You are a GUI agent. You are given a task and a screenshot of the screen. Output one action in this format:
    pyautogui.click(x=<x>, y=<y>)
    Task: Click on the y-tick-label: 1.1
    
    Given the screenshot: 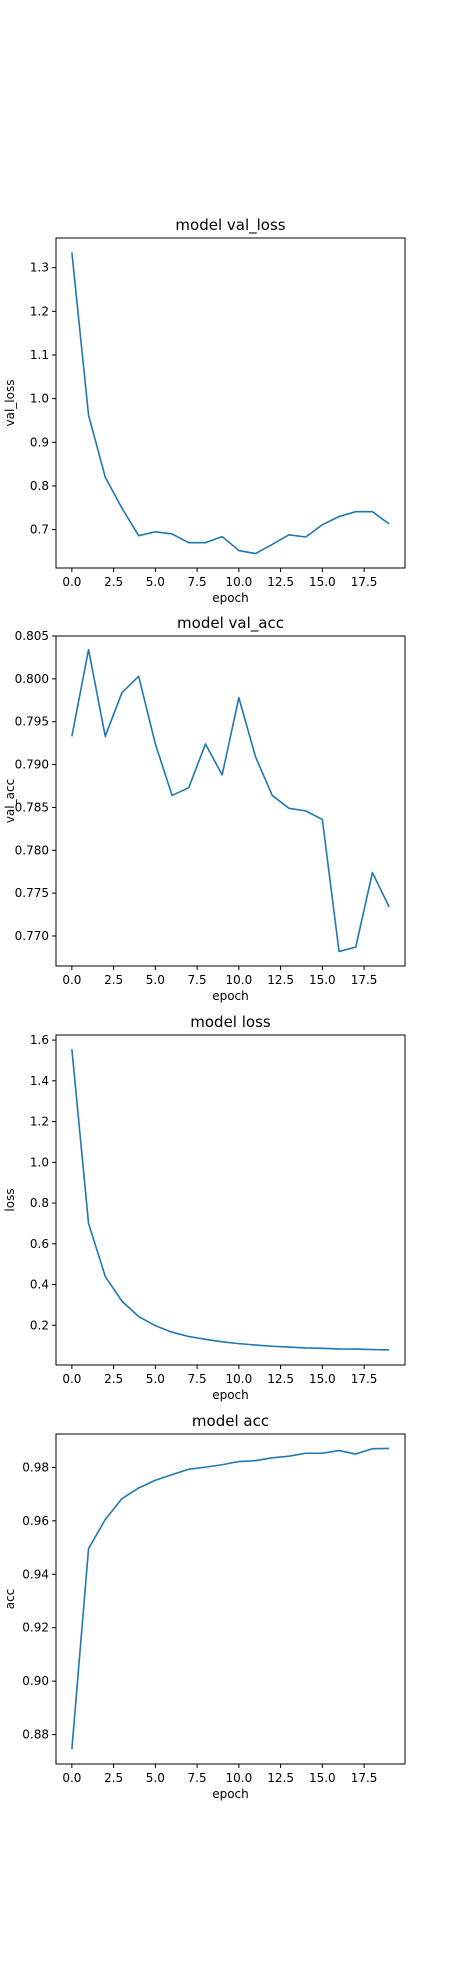 What is the action you would take?
    pyautogui.click(x=39, y=355)
    